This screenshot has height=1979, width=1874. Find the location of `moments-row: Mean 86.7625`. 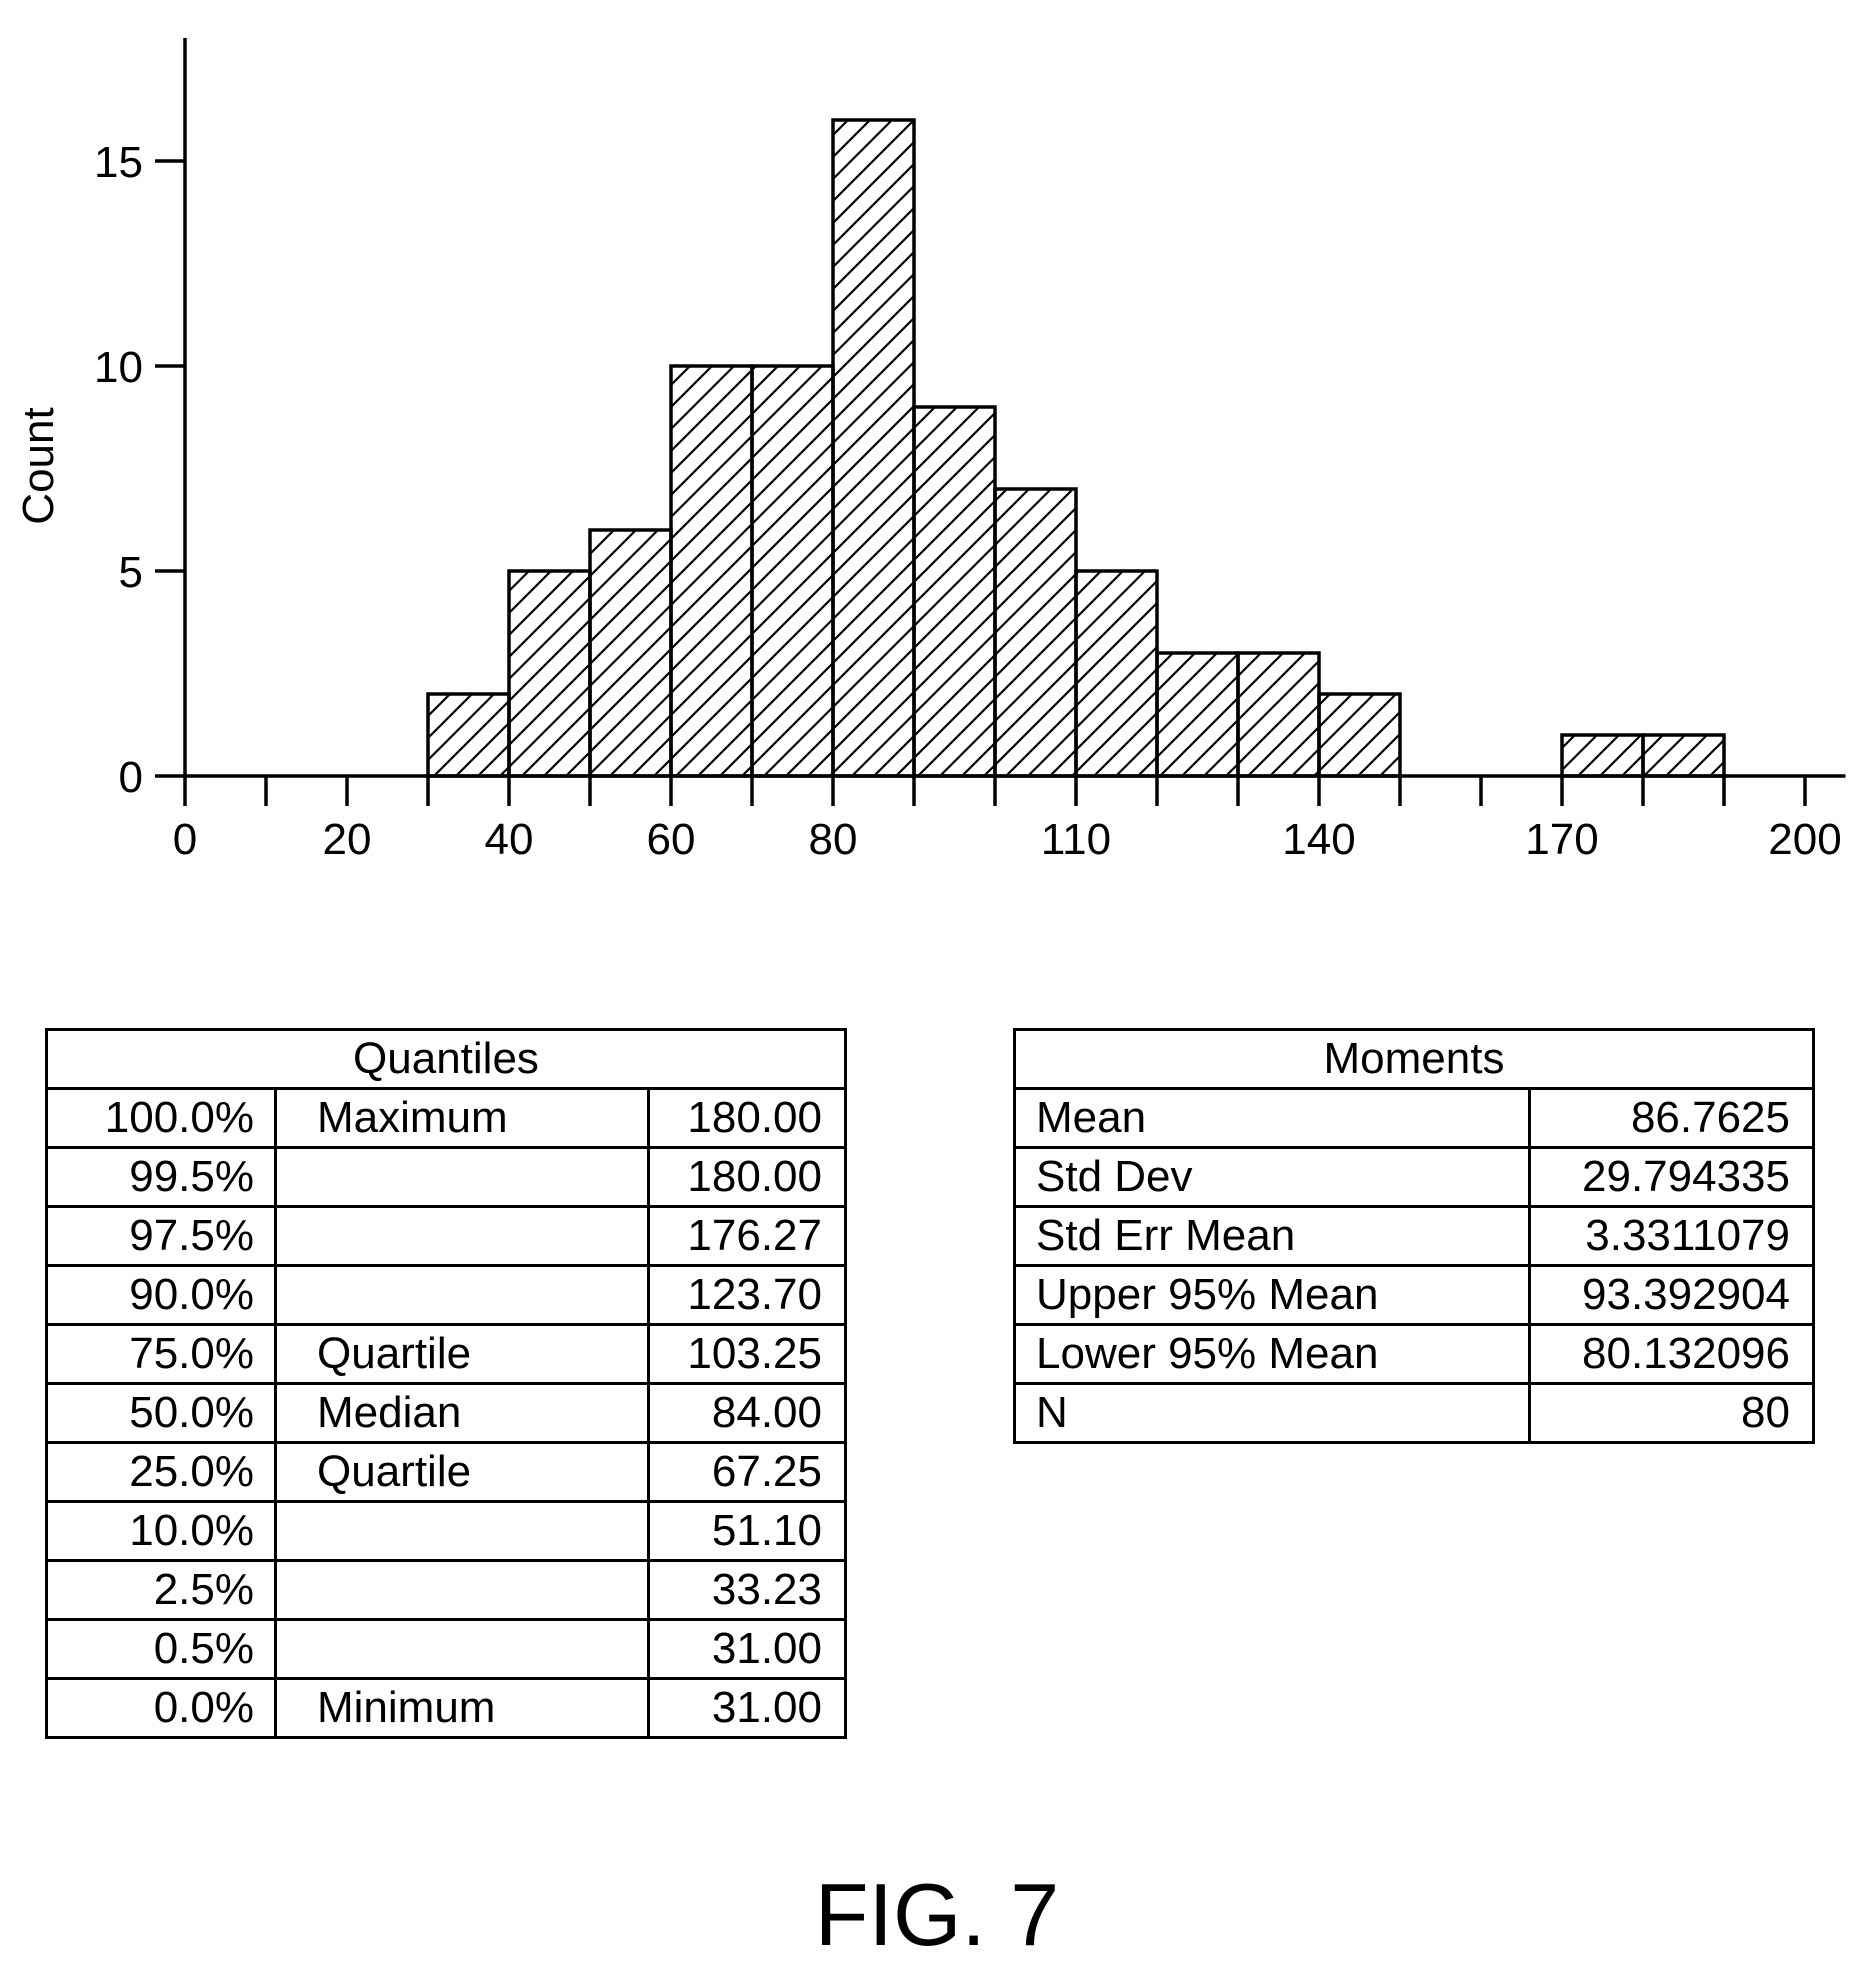

moments-row: Mean 86.7625 is located at coordinates (1414, 1118).